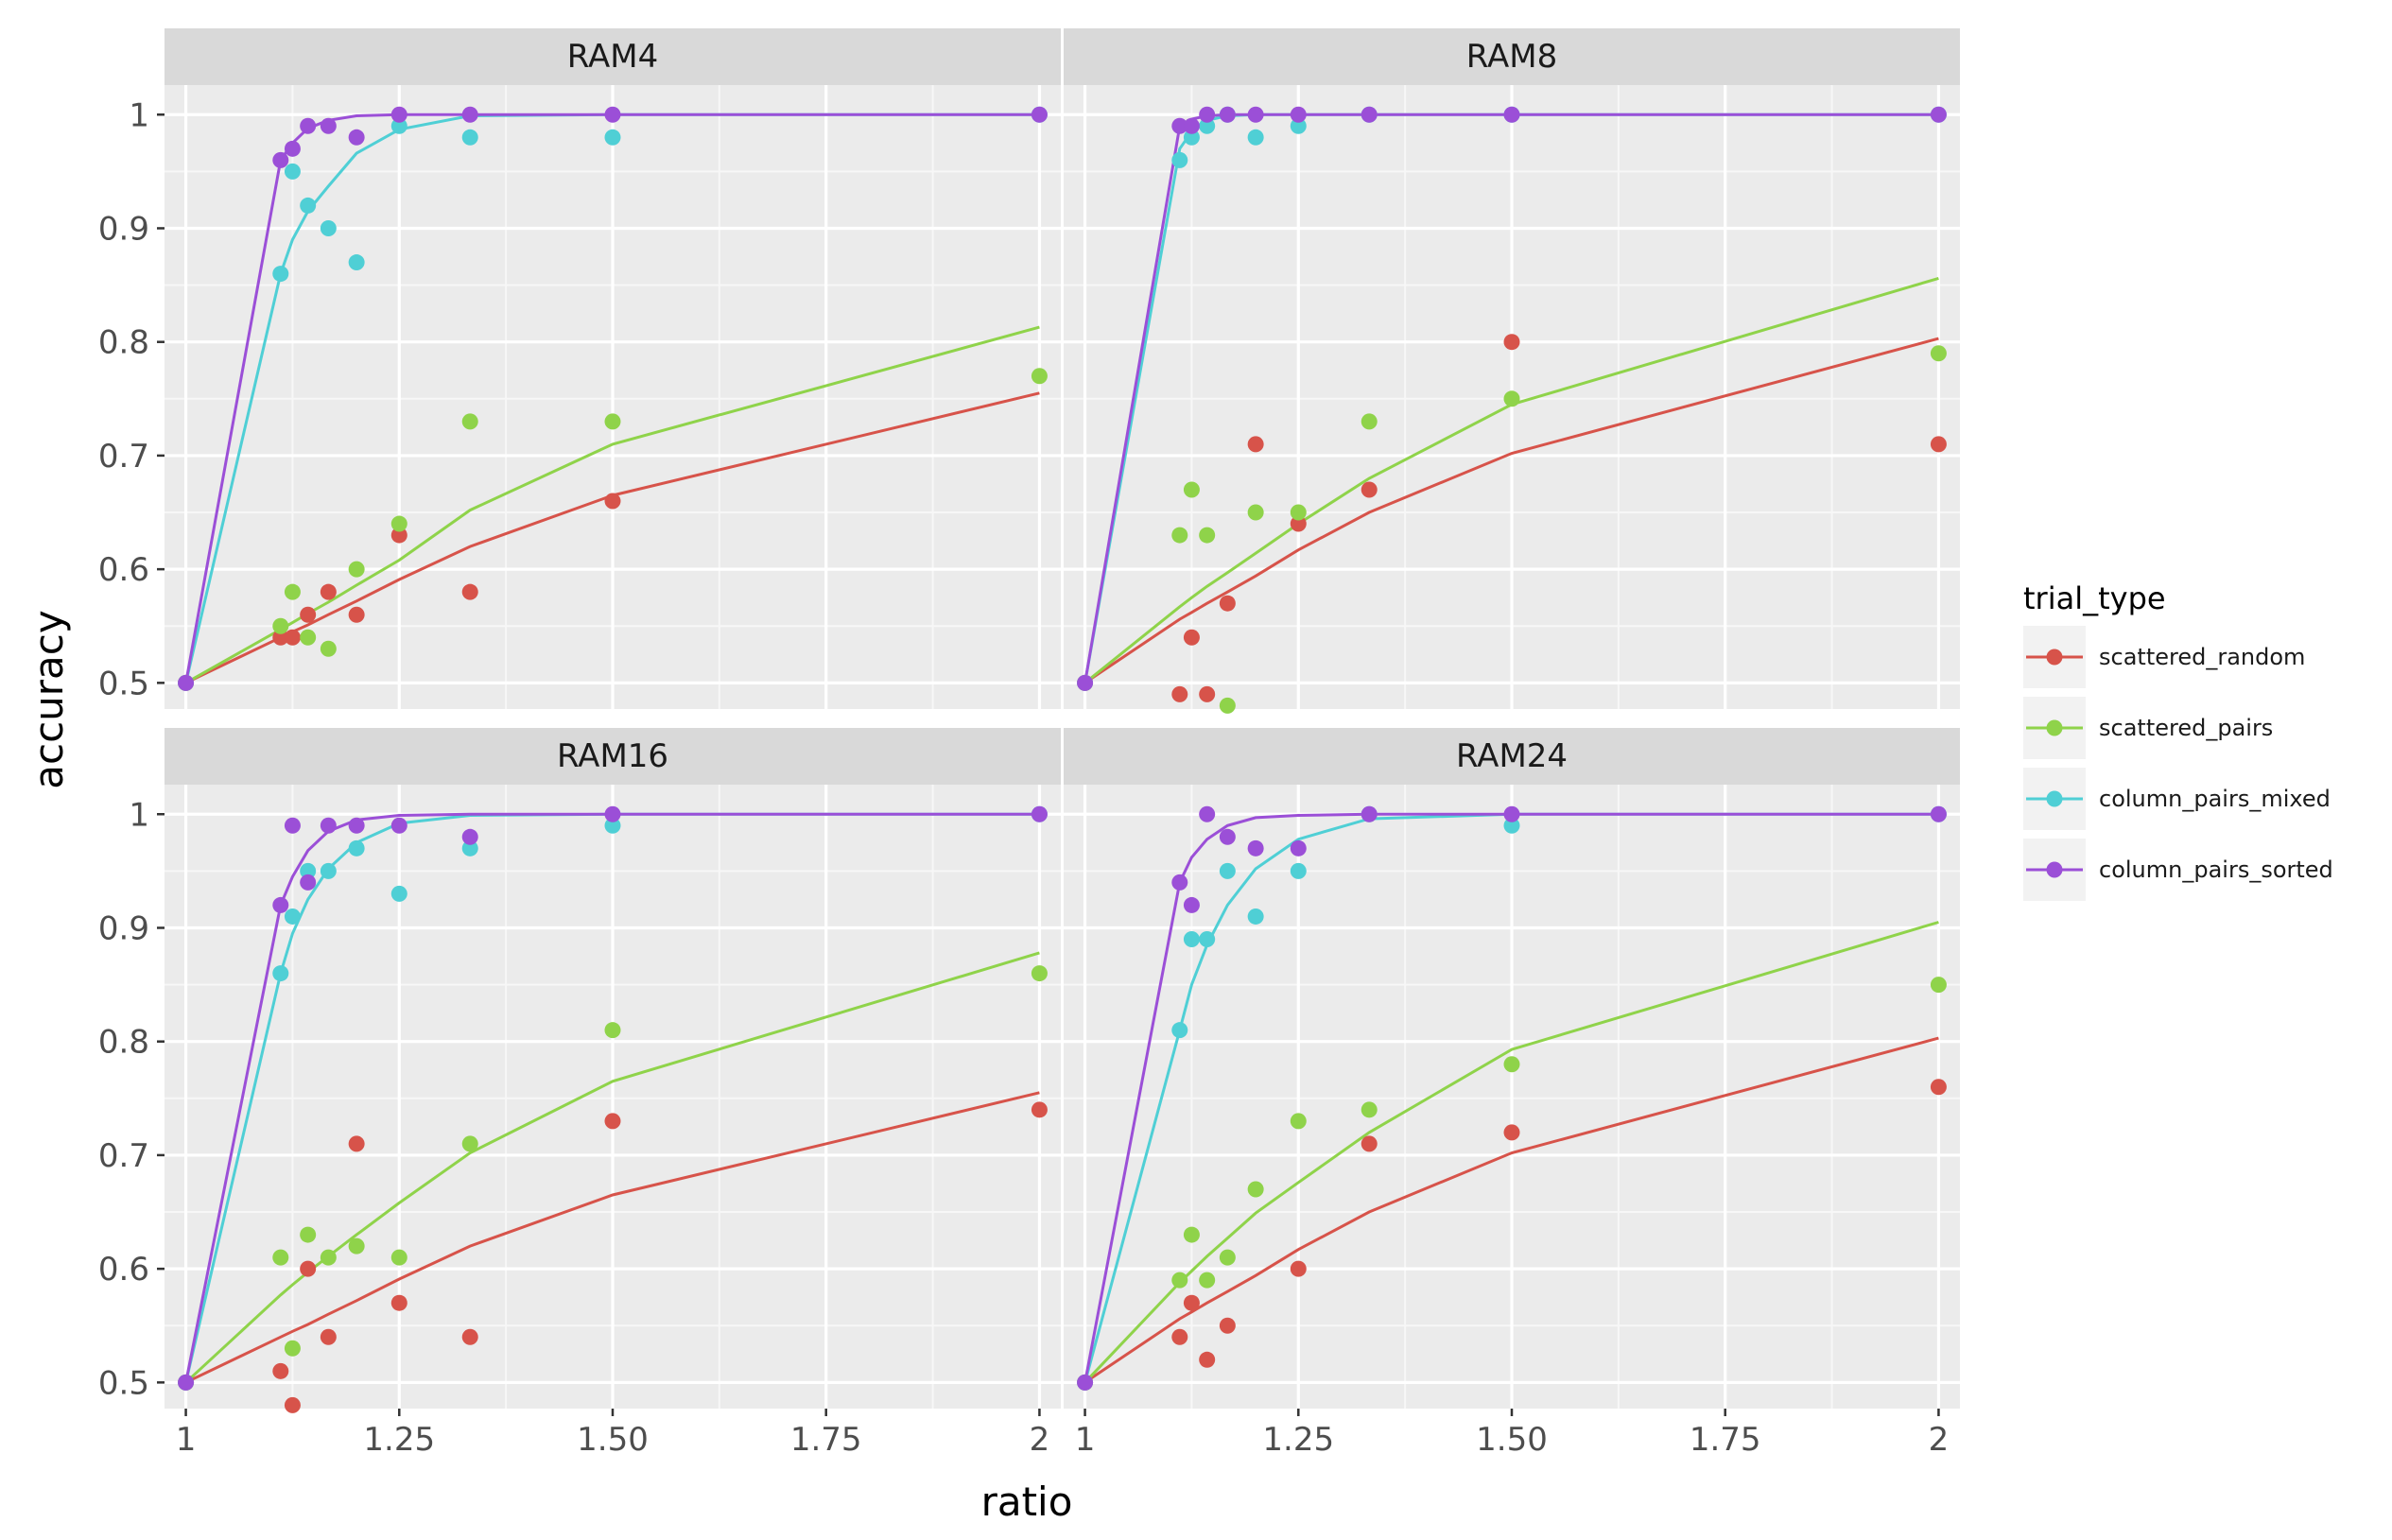 This screenshot has height=1540, width=2392. I want to click on strip-label: RAM24, so click(1512, 756).